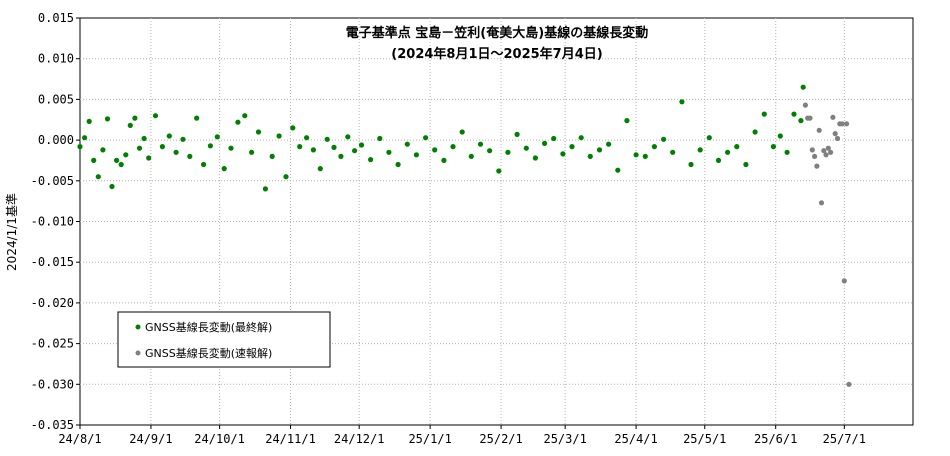  Describe the element at coordinates (775, 439) in the screenshot. I see `x-tick-label: 25/6/1` at that location.